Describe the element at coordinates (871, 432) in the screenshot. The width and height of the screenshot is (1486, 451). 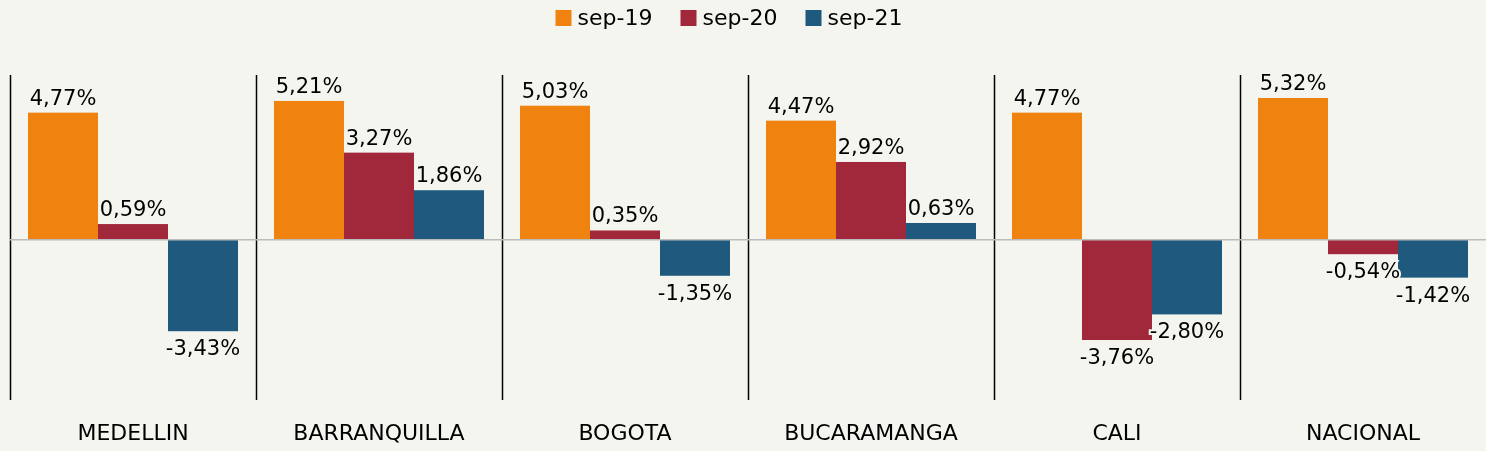
I see `x-tick-label: BUCARAMANGA` at that location.